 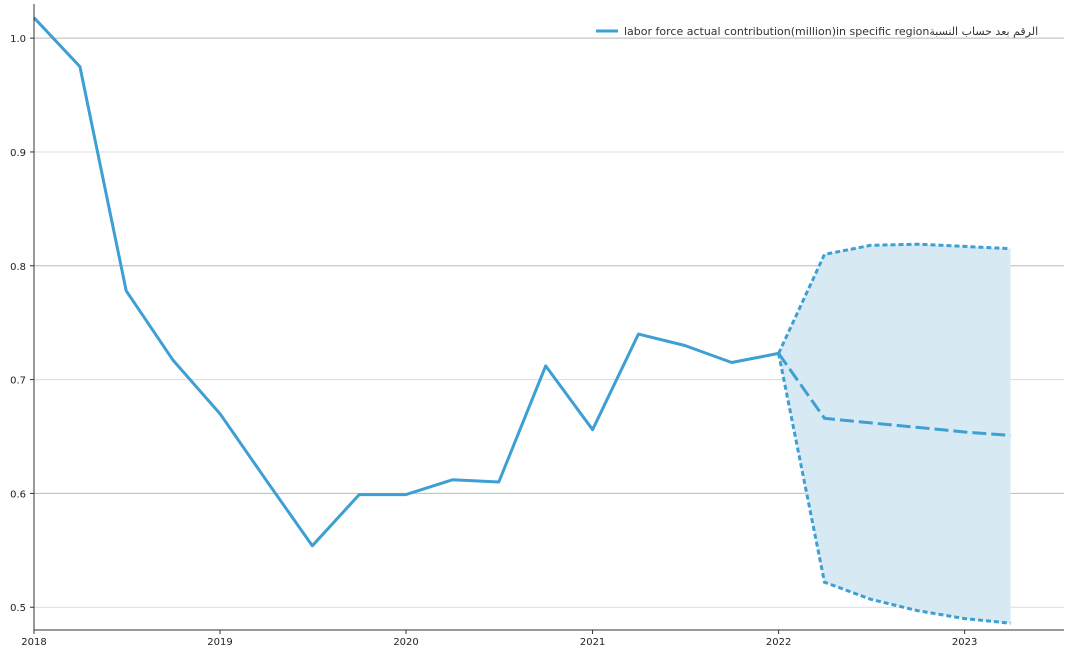 What do you see at coordinates (894, 298) in the screenshot?
I see `forecast-upper-bound-line` at bounding box center [894, 298].